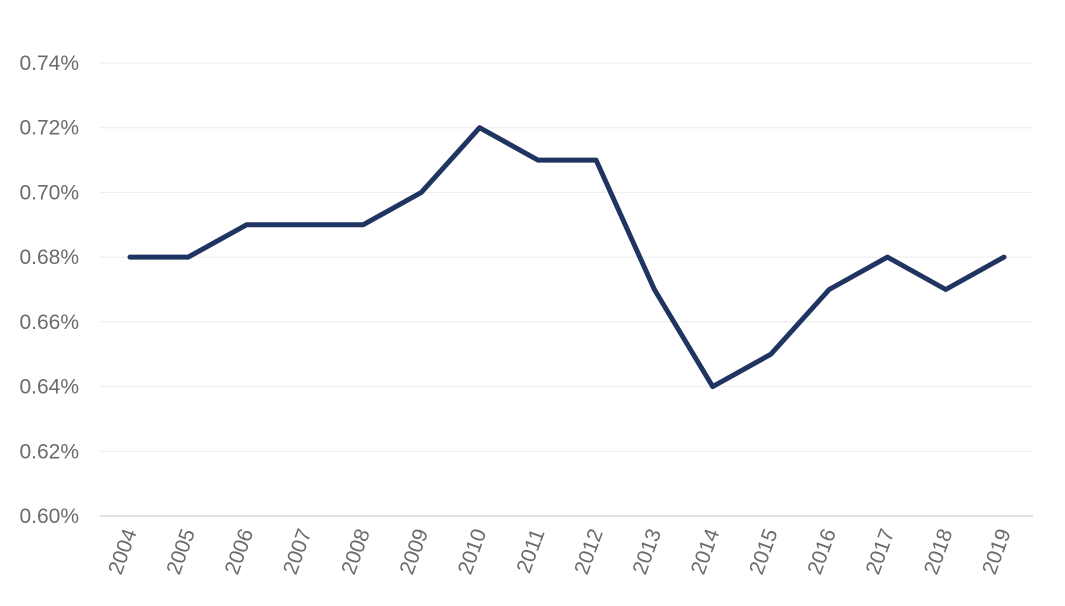 The image size is (1065, 606). Describe the element at coordinates (473, 552) in the screenshot. I see `x-tick-label: 2010` at that location.